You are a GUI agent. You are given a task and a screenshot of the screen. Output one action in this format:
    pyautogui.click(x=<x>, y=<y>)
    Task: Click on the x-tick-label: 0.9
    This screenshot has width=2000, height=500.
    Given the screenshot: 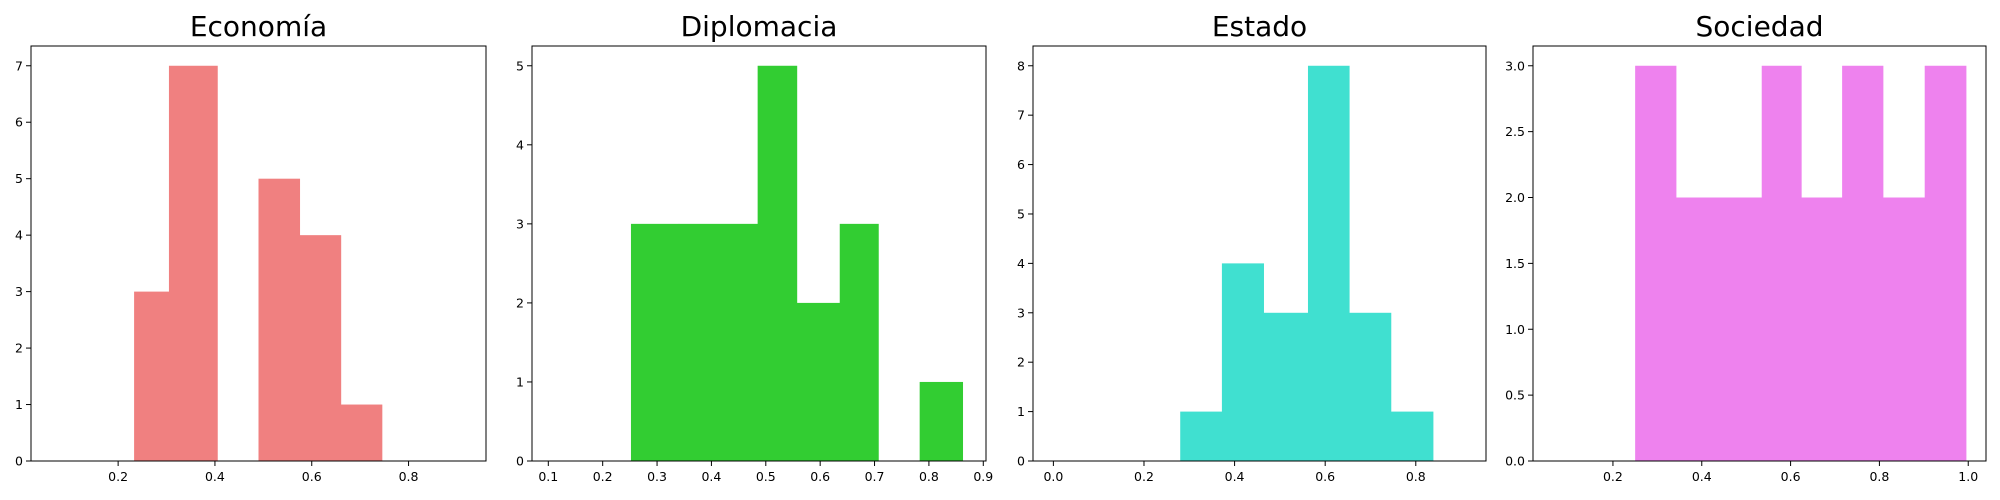 What is the action you would take?
    pyautogui.click(x=983, y=476)
    